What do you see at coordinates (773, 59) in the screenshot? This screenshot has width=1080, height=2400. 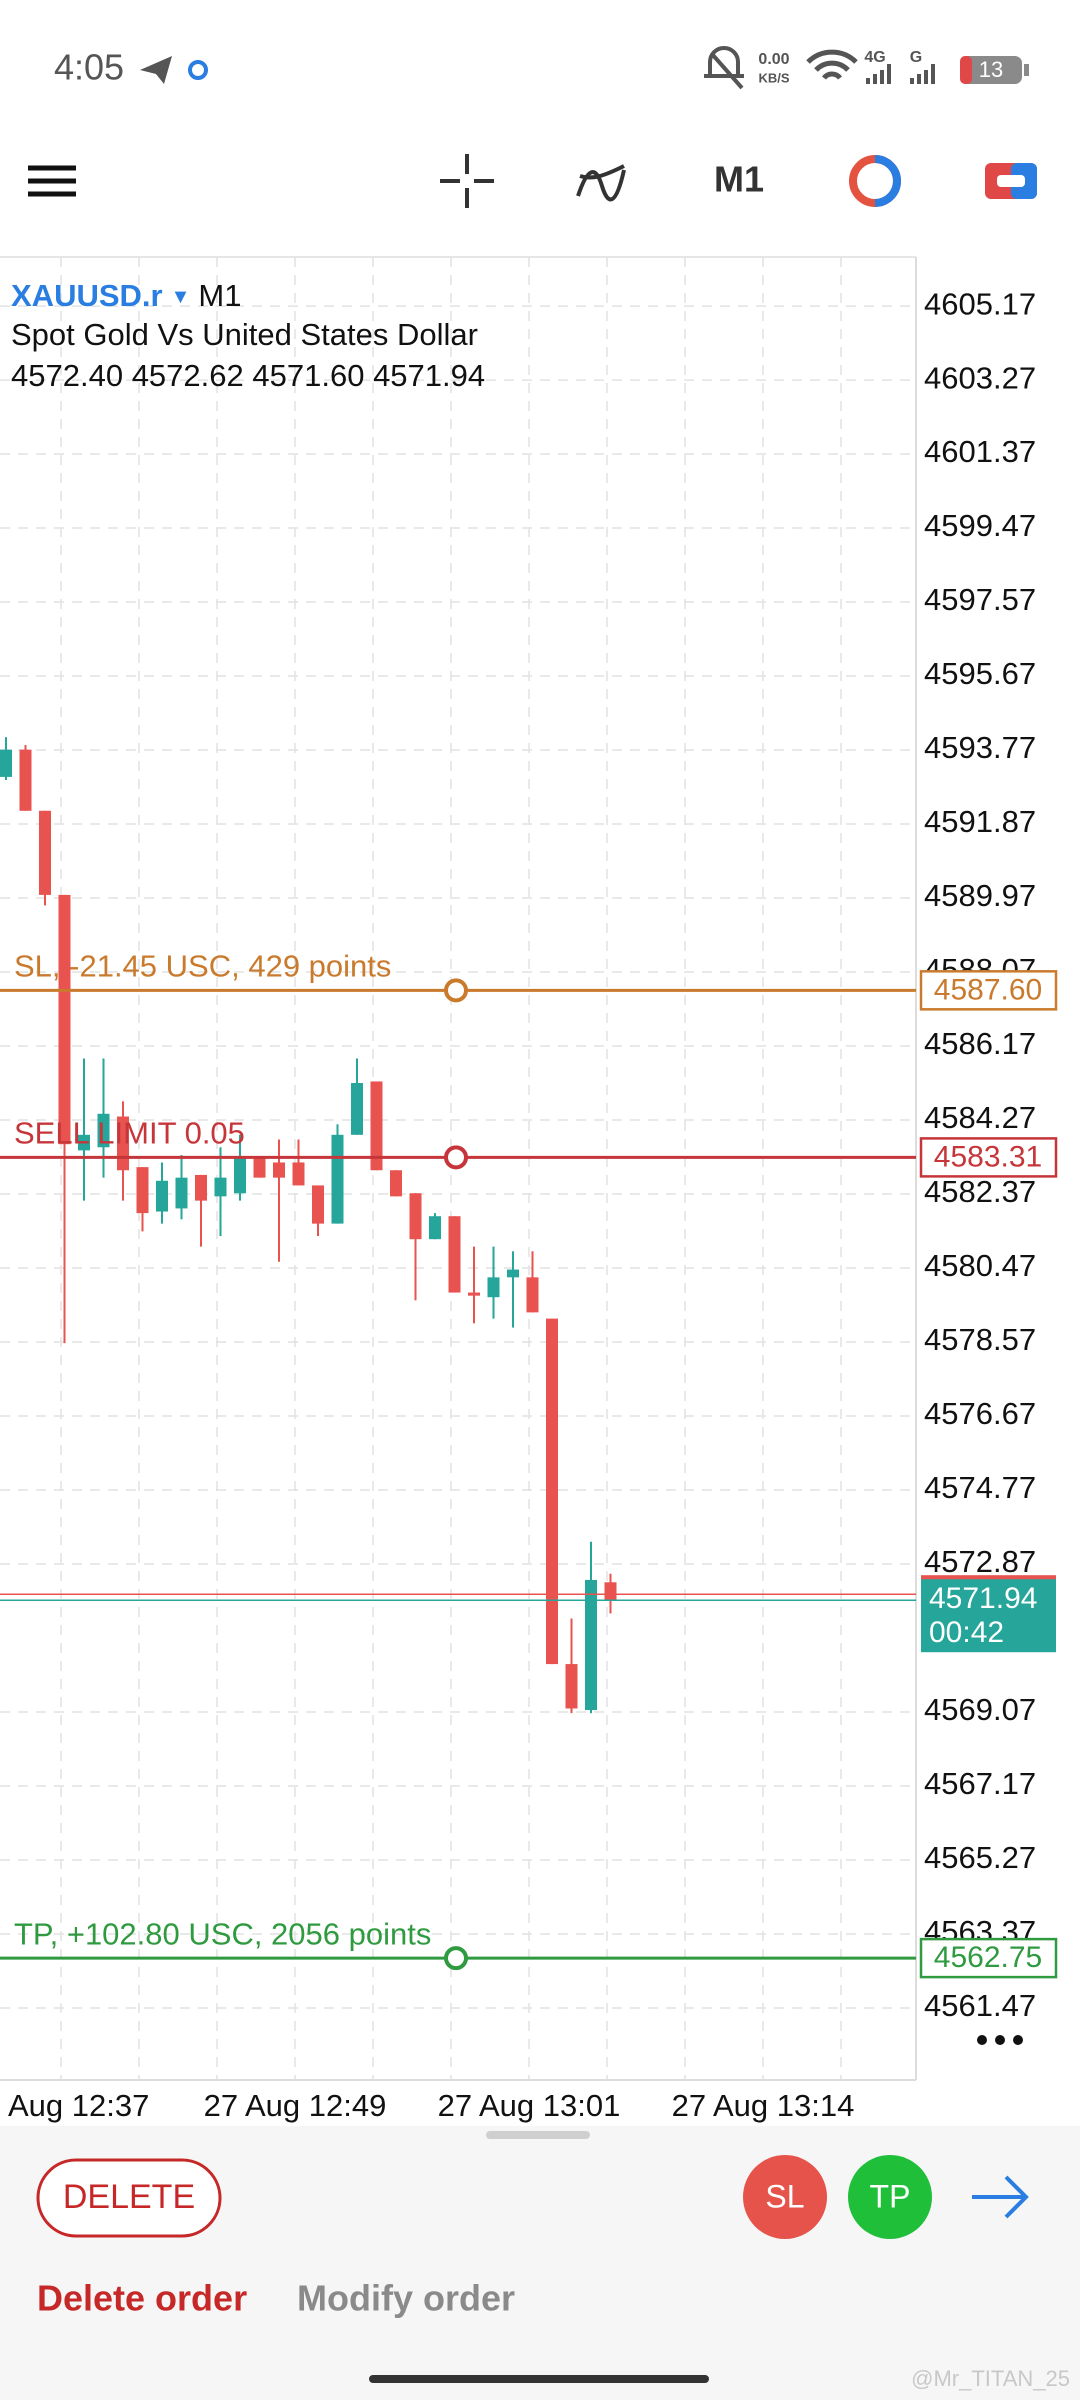 I see `net-speed: 0.00` at bounding box center [773, 59].